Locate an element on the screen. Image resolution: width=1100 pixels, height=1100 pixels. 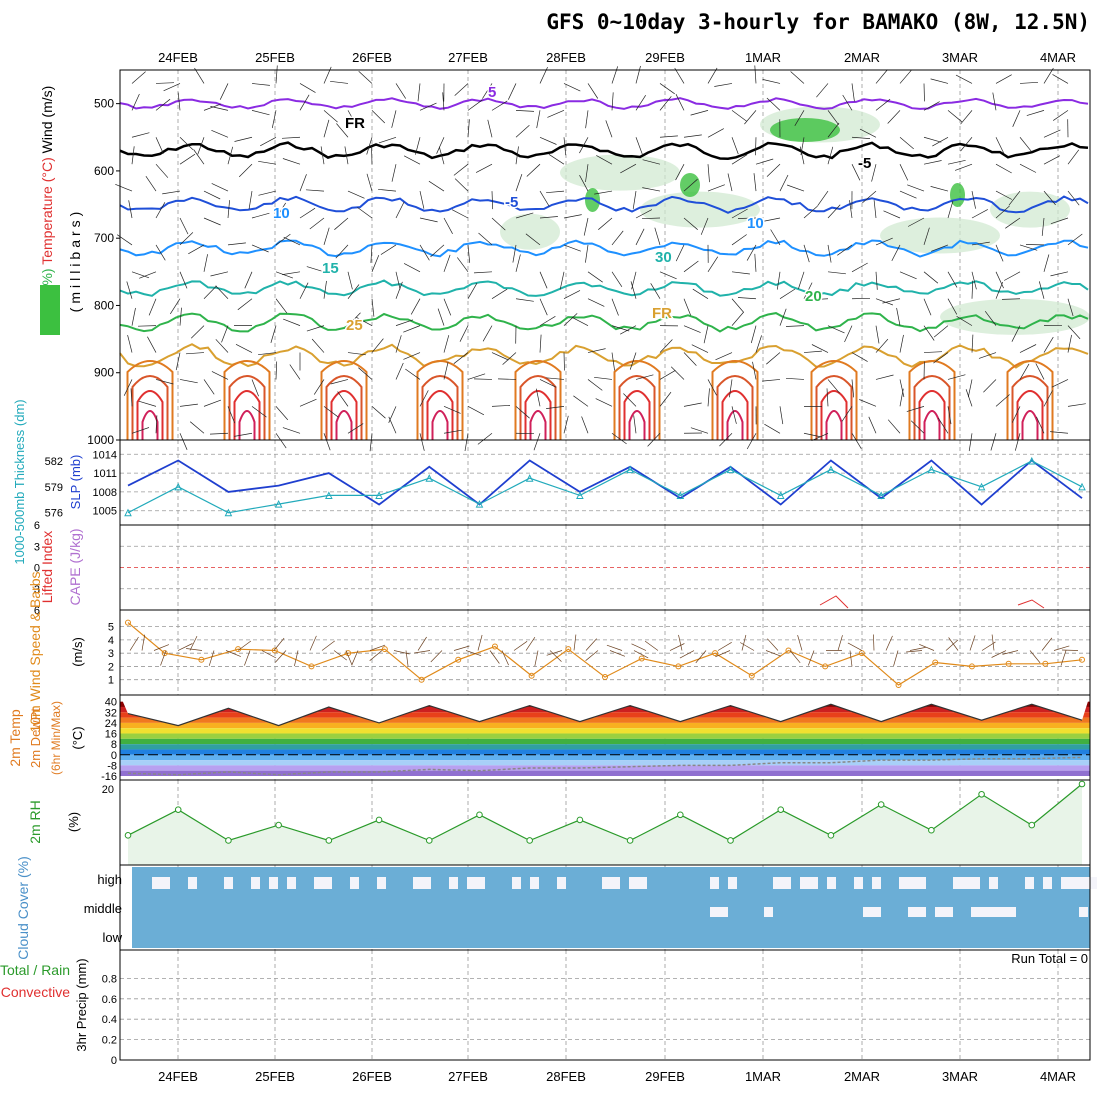
dewpt2m-label: 2m DewPt is located at coordinates (35, 738).